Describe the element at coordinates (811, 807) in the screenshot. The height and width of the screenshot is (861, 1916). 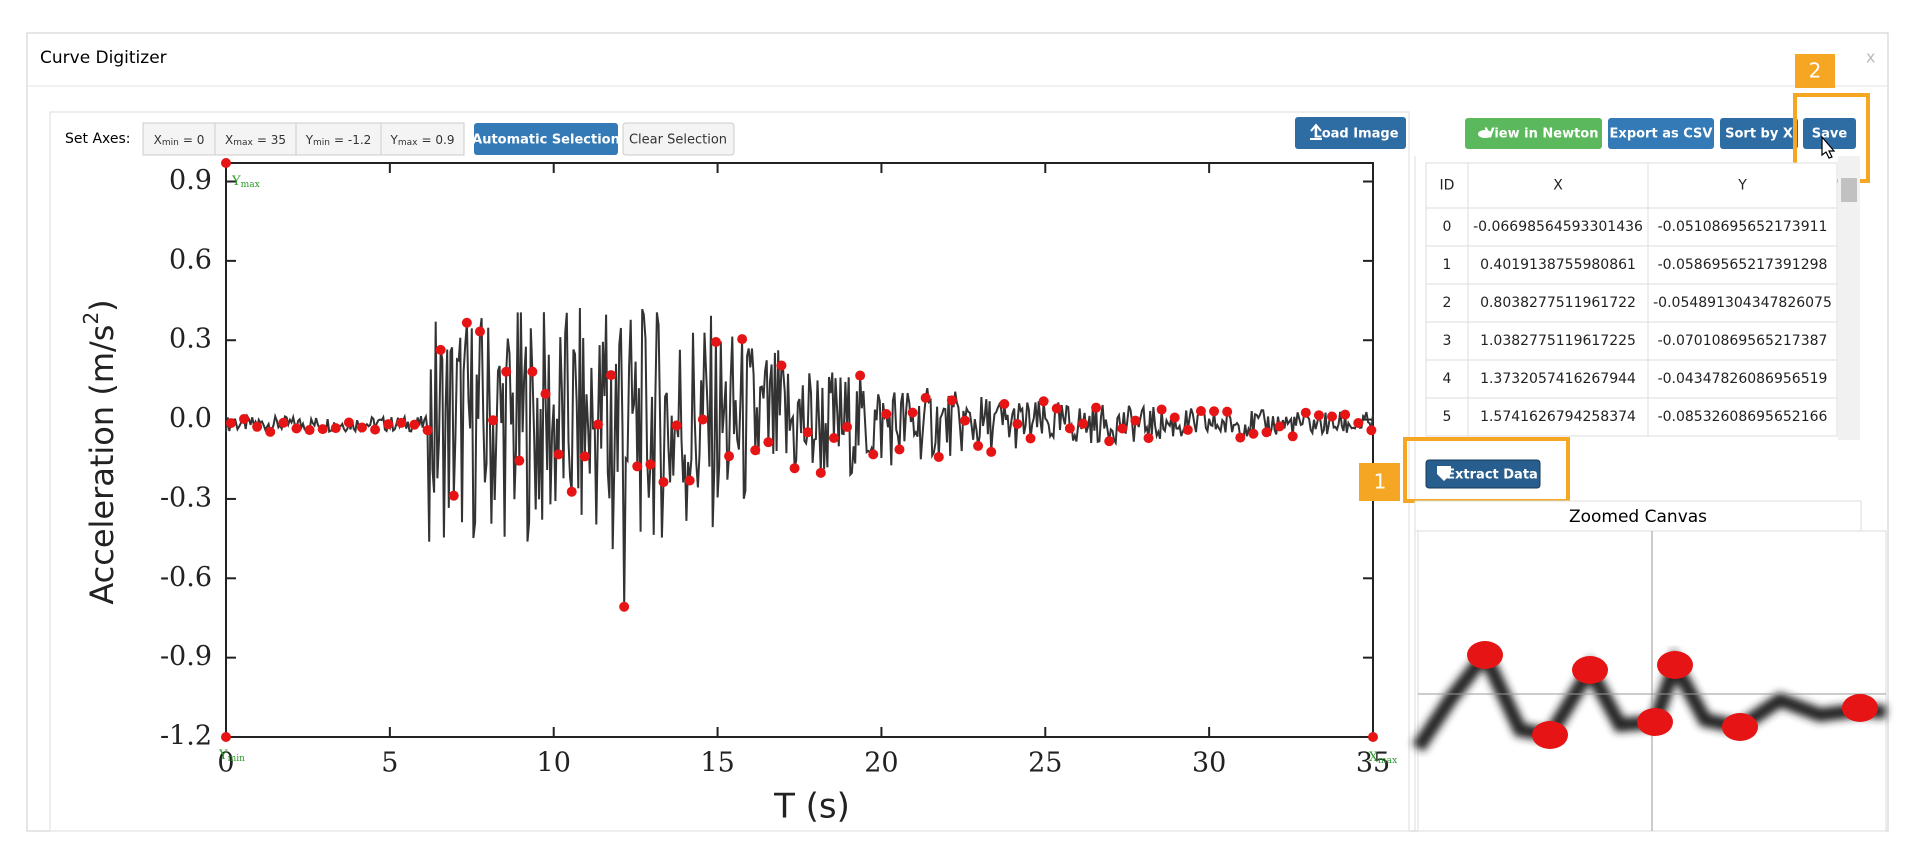
I see `x-axis-label: T (s)` at that location.